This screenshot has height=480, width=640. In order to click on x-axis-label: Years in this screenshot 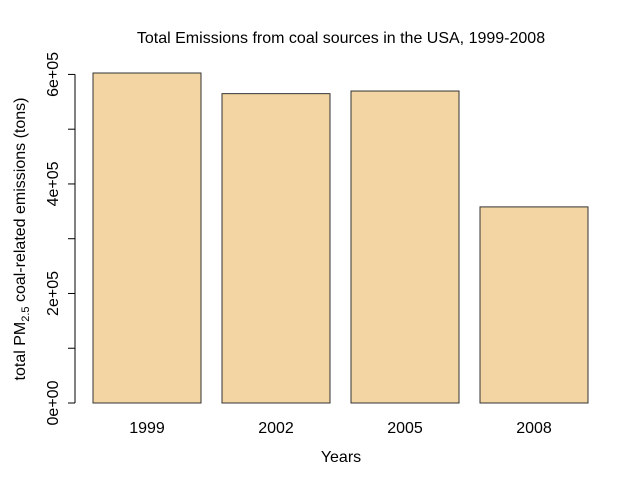, I will do `click(341, 457)`.